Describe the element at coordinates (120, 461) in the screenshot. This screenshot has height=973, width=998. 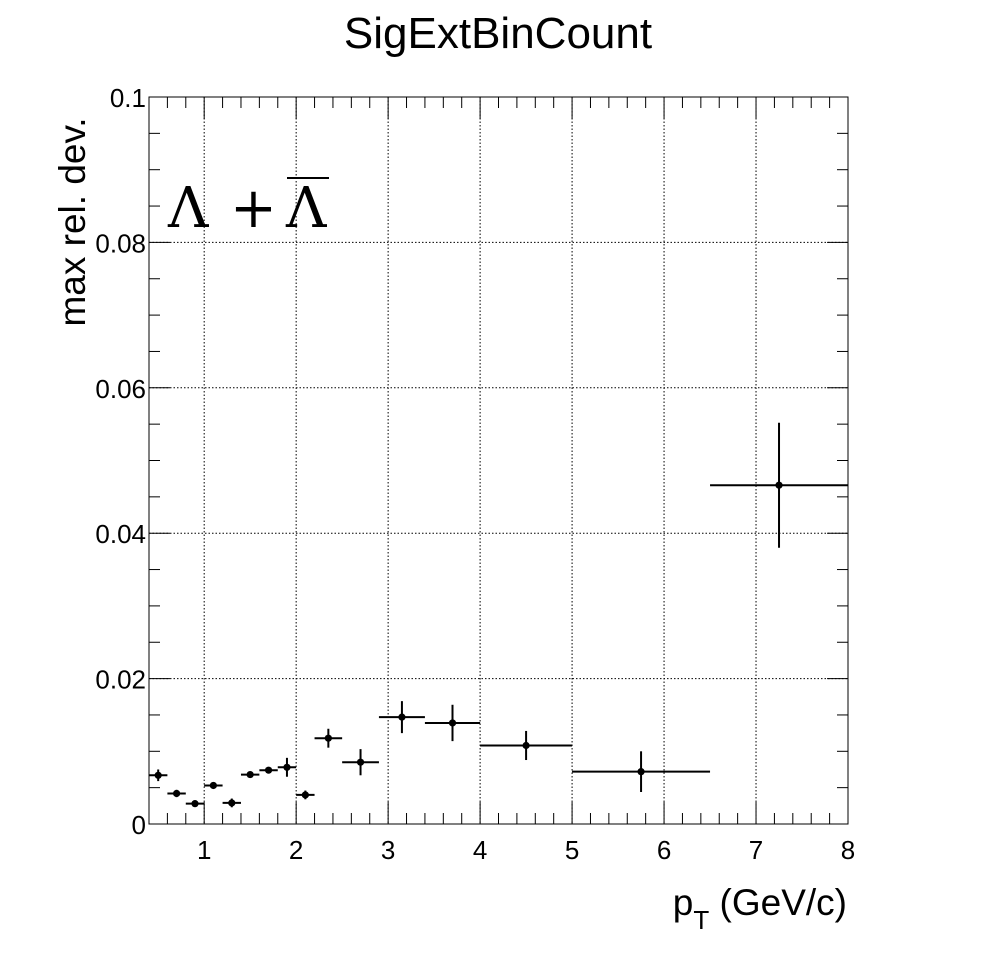
I see `y-tick-labels: 0 0.02 0.04 0.06 0.08 0.1` at that location.